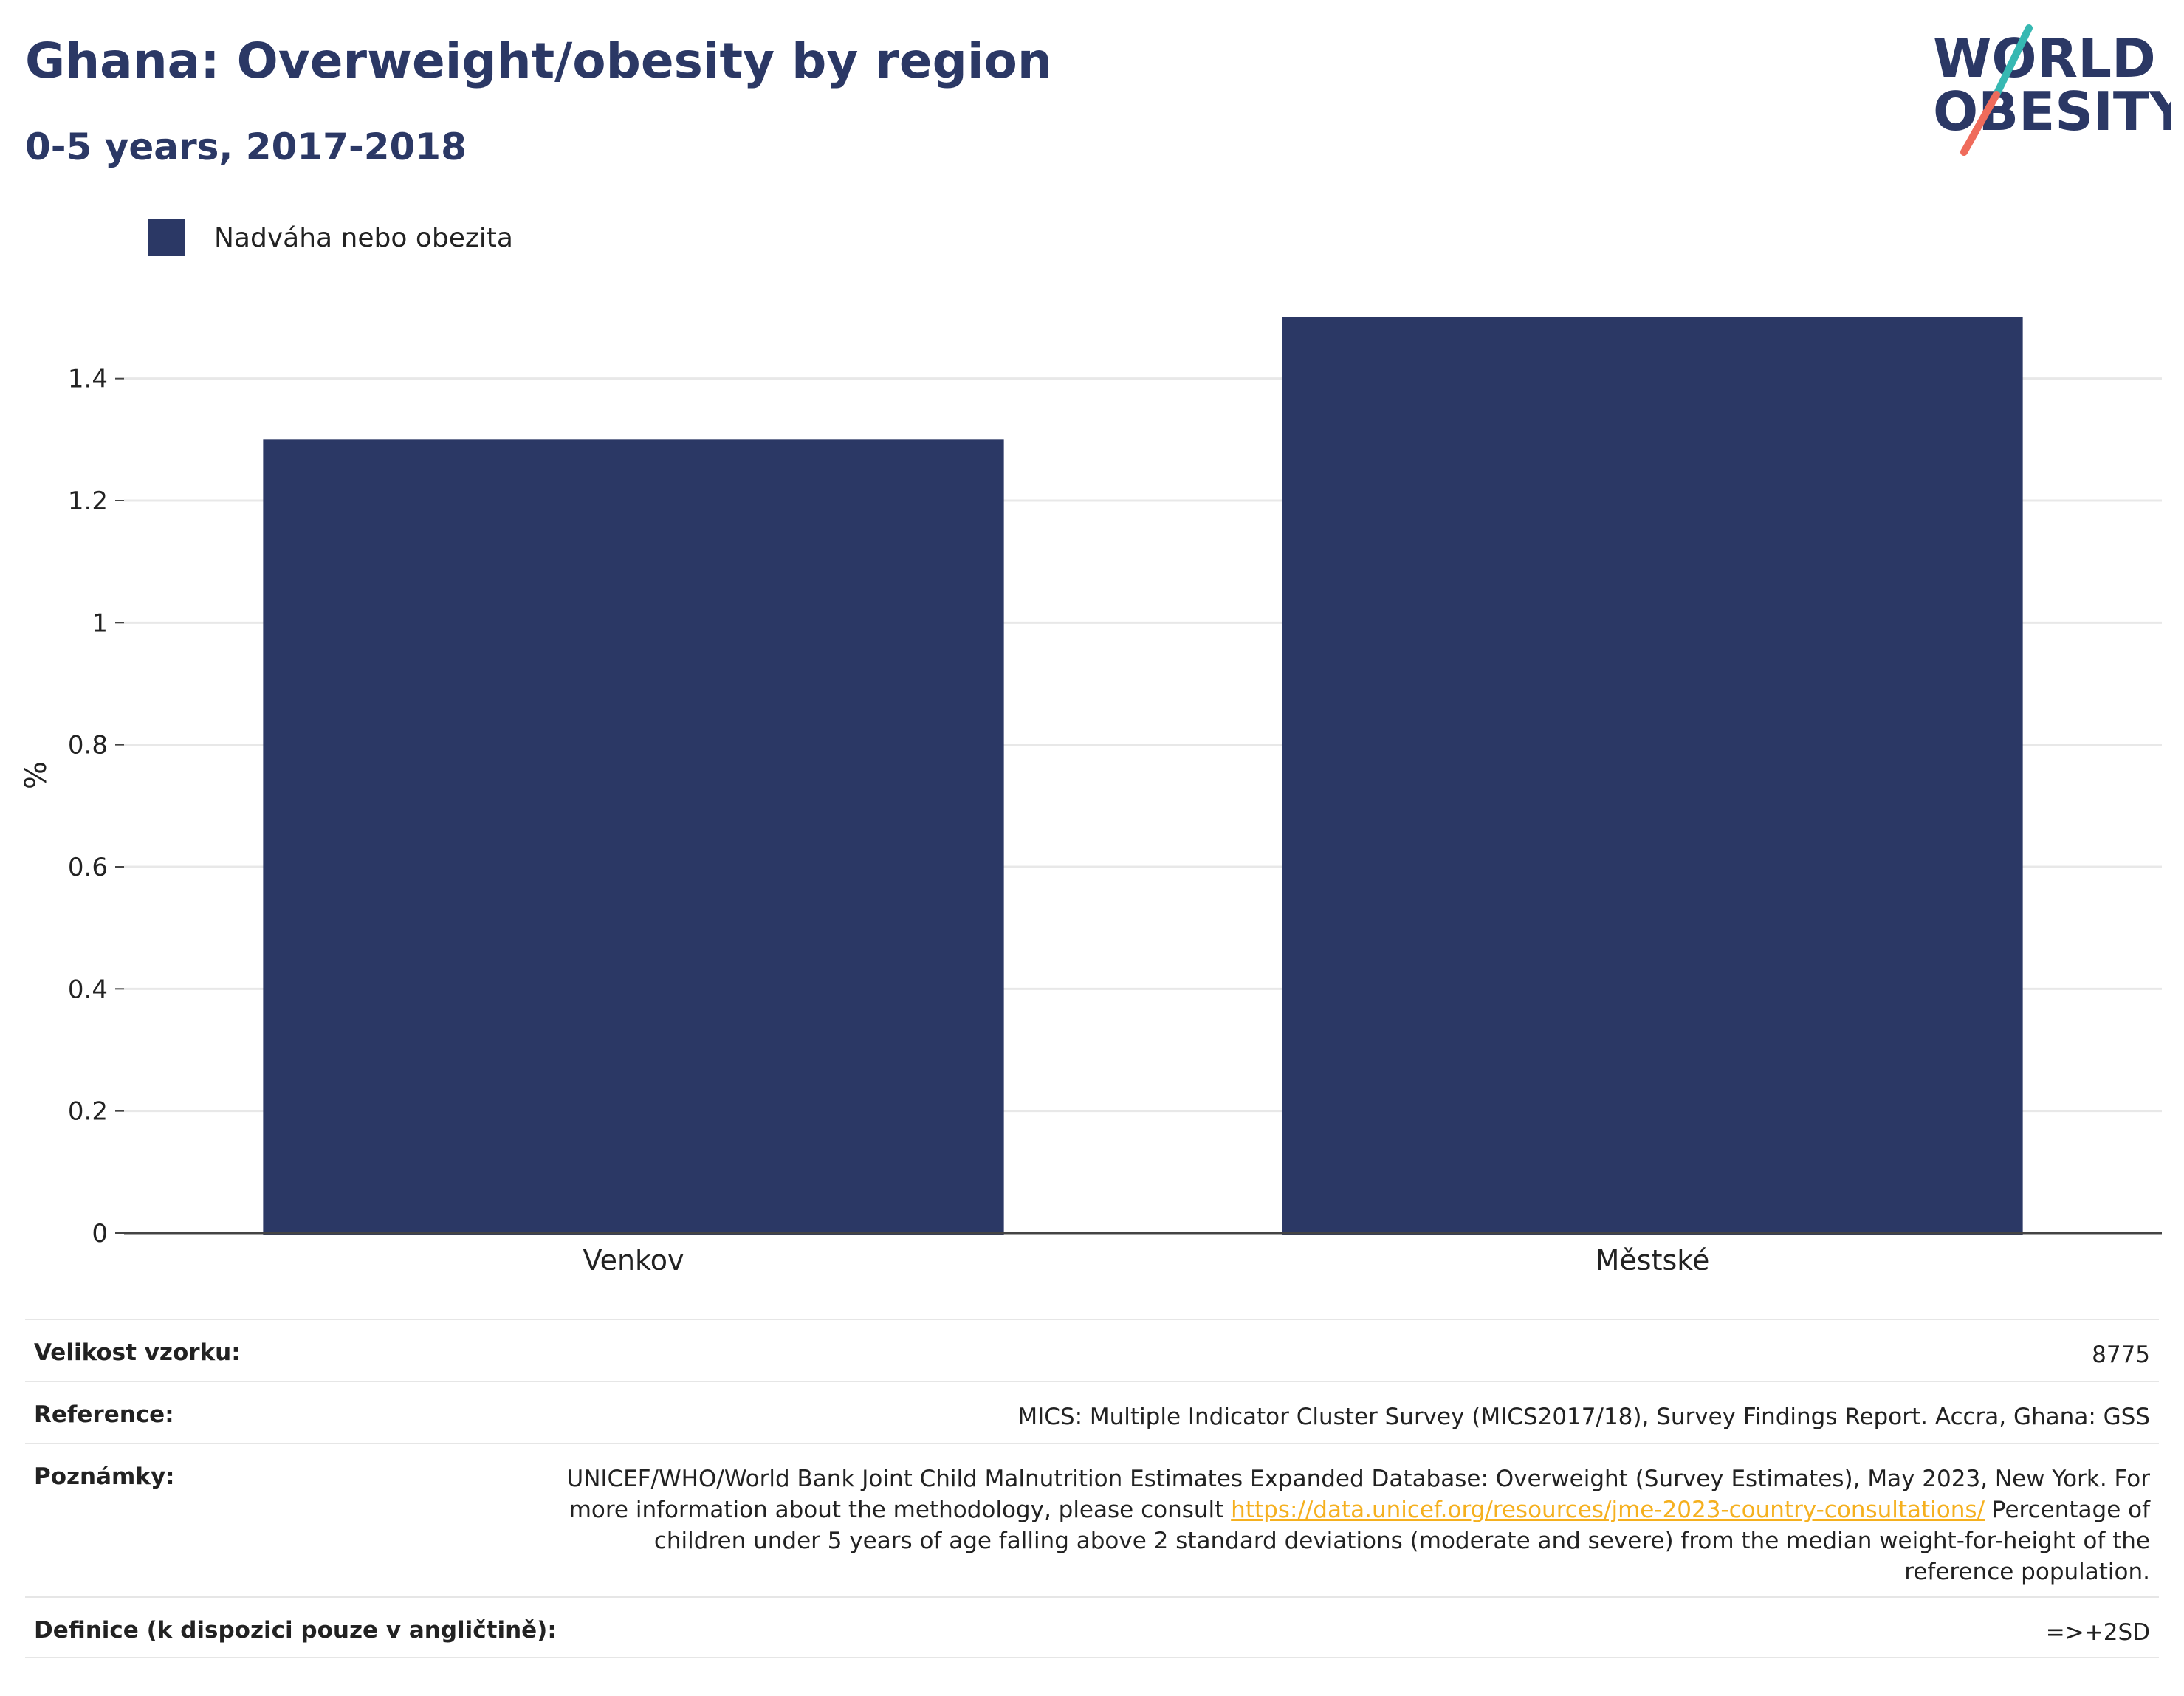  Describe the element at coordinates (104, 1414) in the screenshot. I see `reference-label: Reference:` at that location.